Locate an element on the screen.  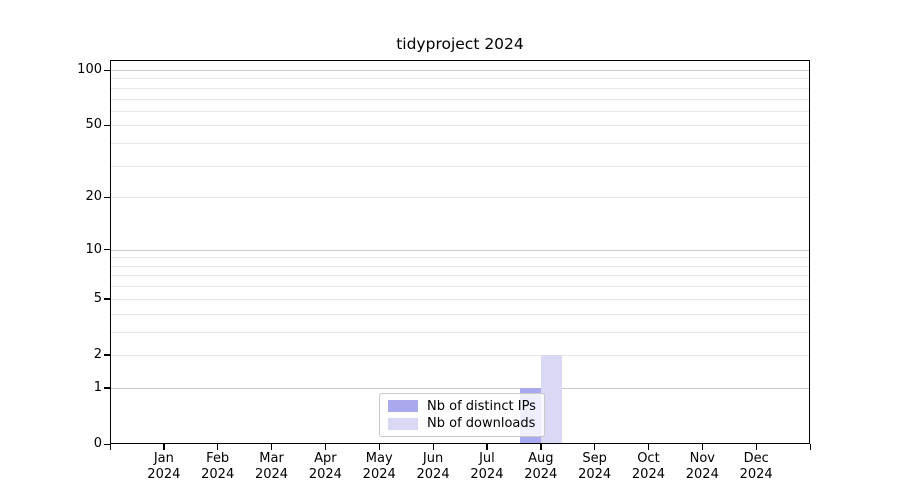
x-tick-month: Oct is located at coordinates (648, 458).